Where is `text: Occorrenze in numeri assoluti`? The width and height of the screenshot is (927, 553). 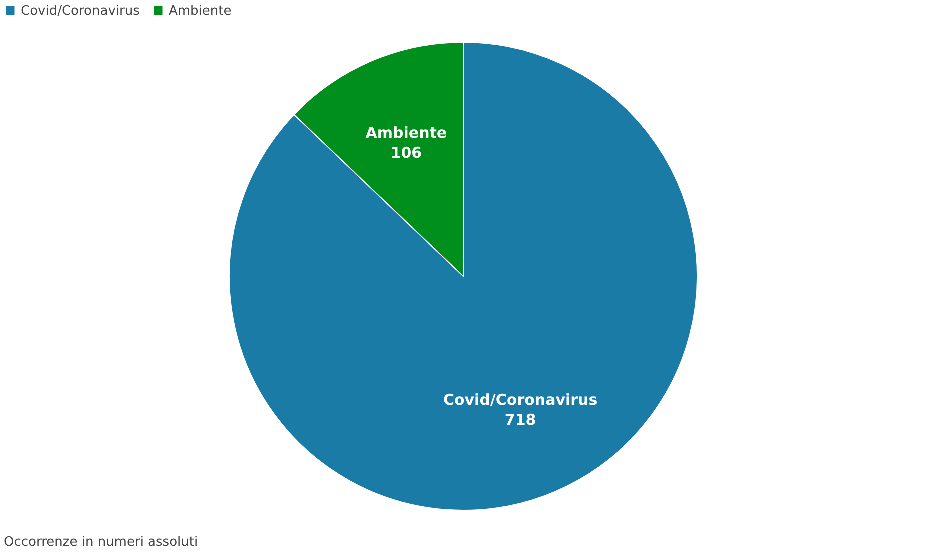 text: Occorrenze in numeri assoluti is located at coordinates (101, 542).